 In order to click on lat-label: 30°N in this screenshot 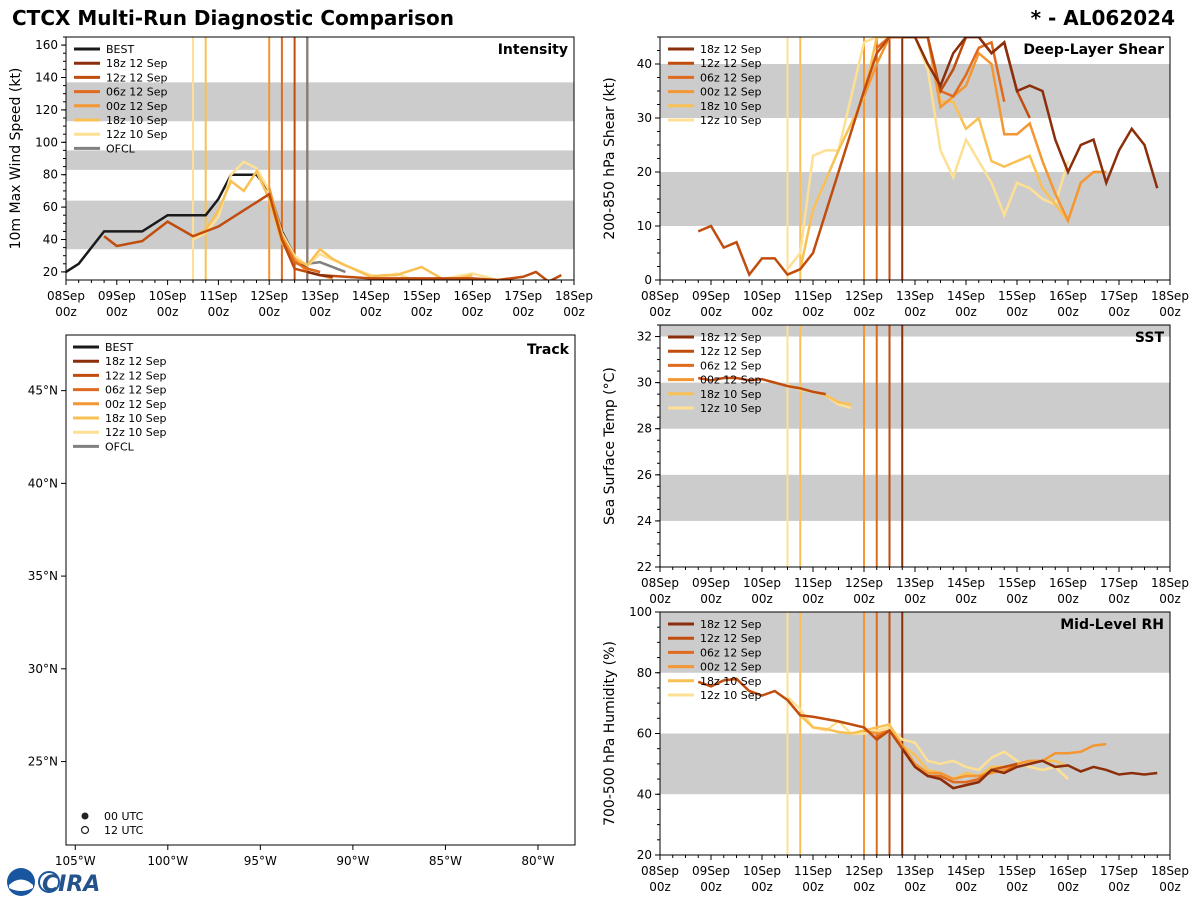, I will do `click(43, 669)`.